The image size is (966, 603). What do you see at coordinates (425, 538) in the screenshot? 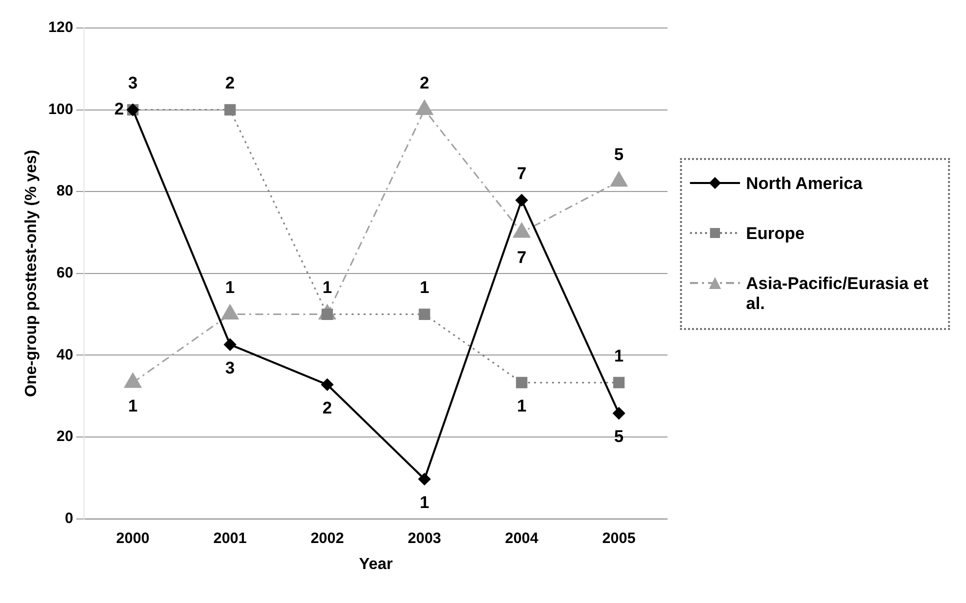
I see `x-tick-label: 2003` at bounding box center [425, 538].